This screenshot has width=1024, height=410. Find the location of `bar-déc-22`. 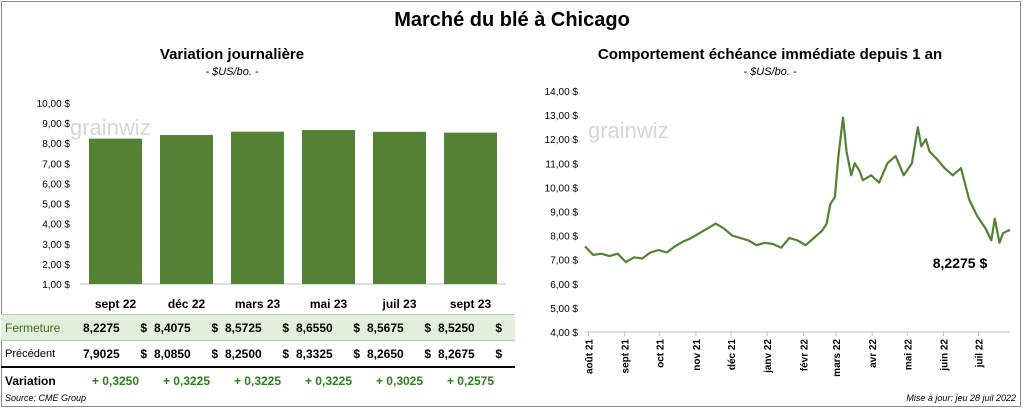

bar-déc-22 is located at coordinates (186, 209).